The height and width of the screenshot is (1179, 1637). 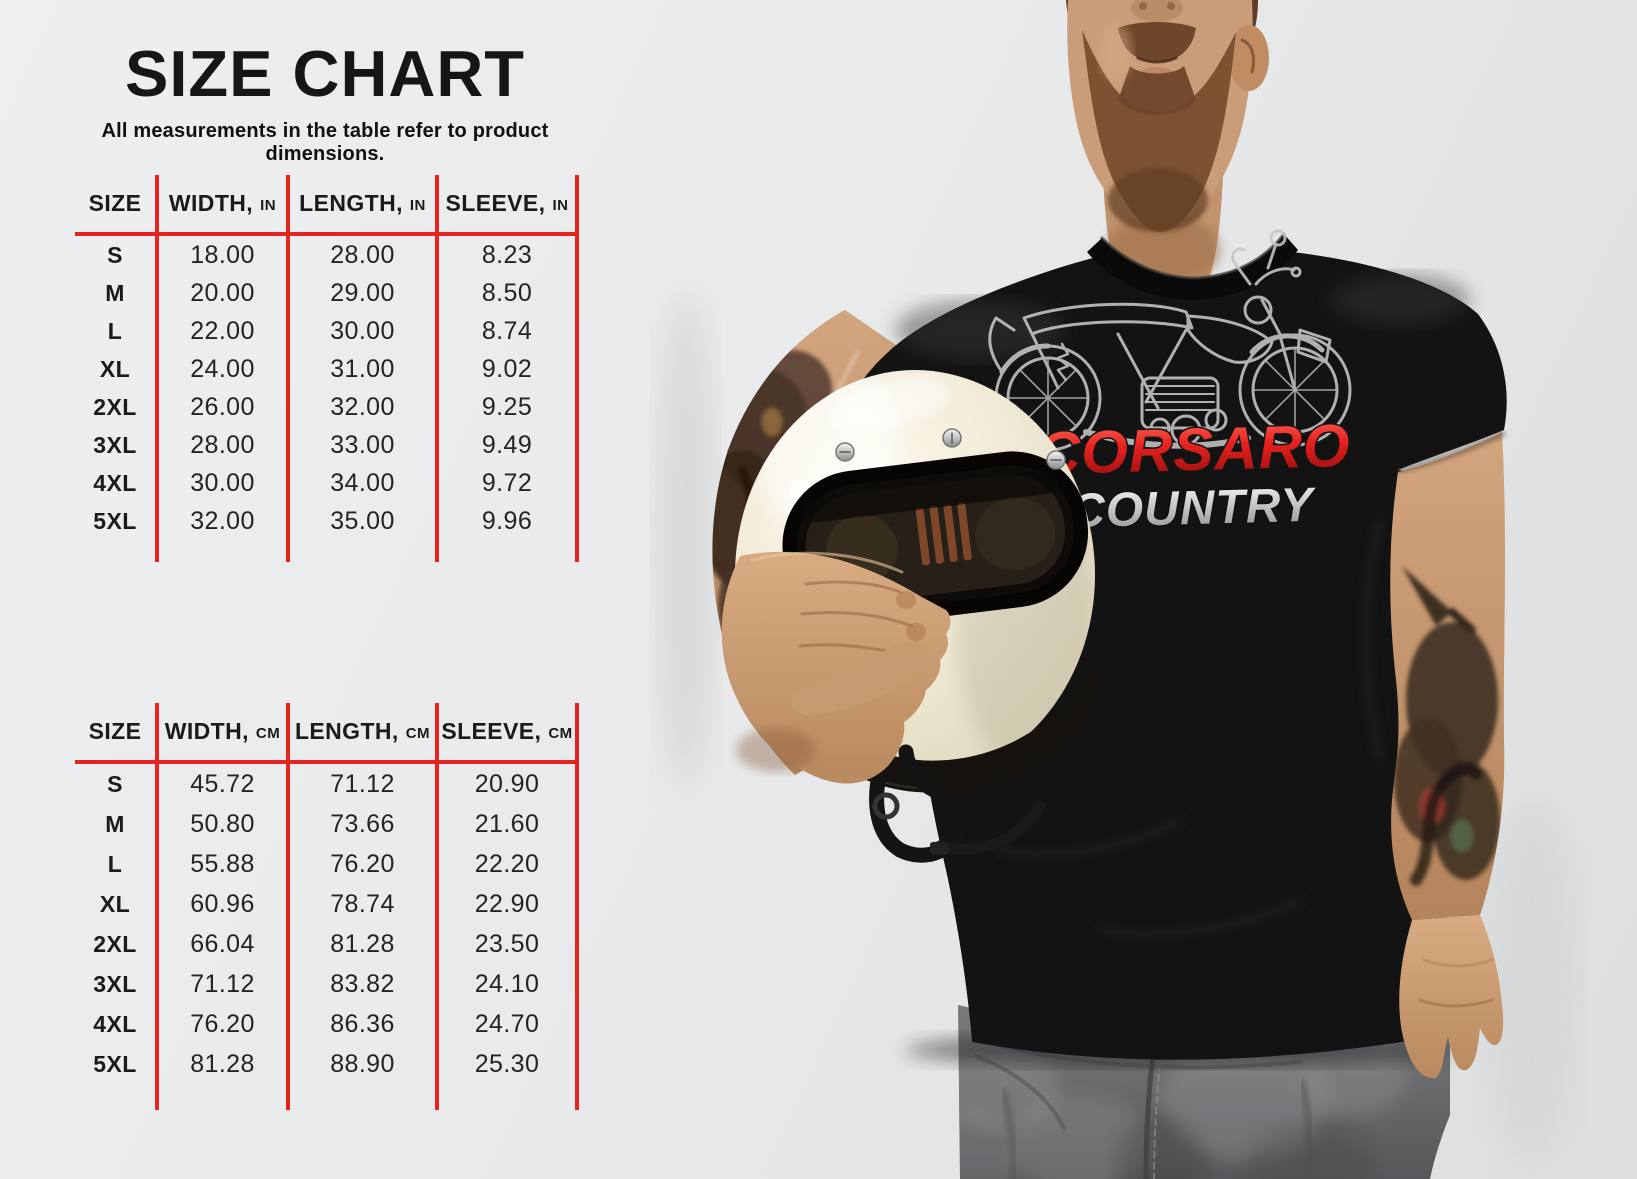 What do you see at coordinates (220, 904) in the screenshot?
I see `measurement-value: 60.96` at bounding box center [220, 904].